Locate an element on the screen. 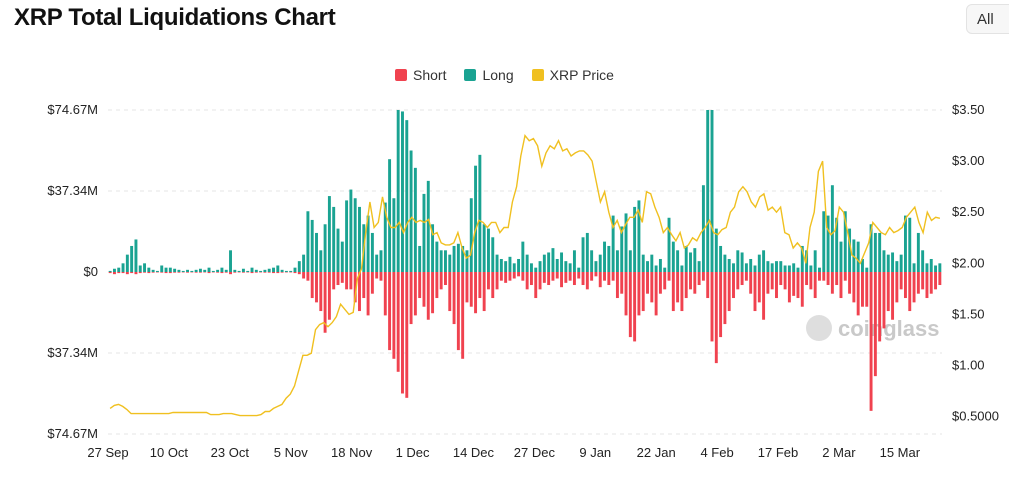 Image resolution: width=1009 pixels, height=496 pixels. right-axis: $3.50 $3.00 $2.50 $2.00 $1.50 $1.00 $0.5000 is located at coordinates (975, 263).